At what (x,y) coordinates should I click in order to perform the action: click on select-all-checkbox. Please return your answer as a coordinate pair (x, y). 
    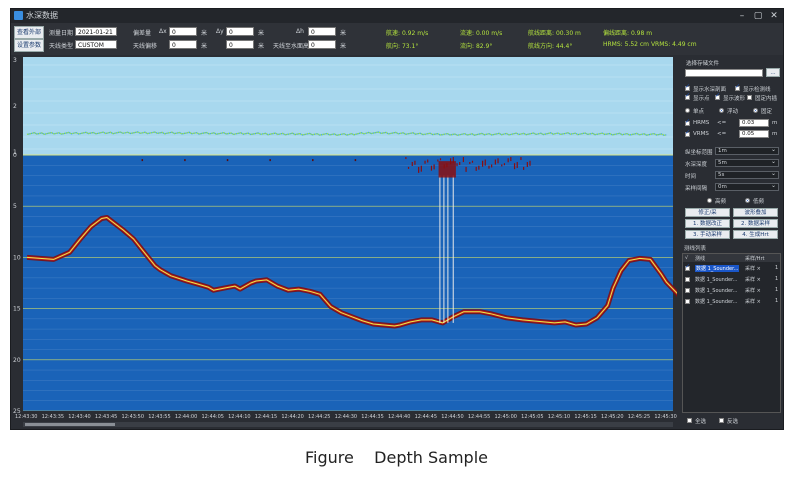
    Looking at the image, I should click on (689, 420).